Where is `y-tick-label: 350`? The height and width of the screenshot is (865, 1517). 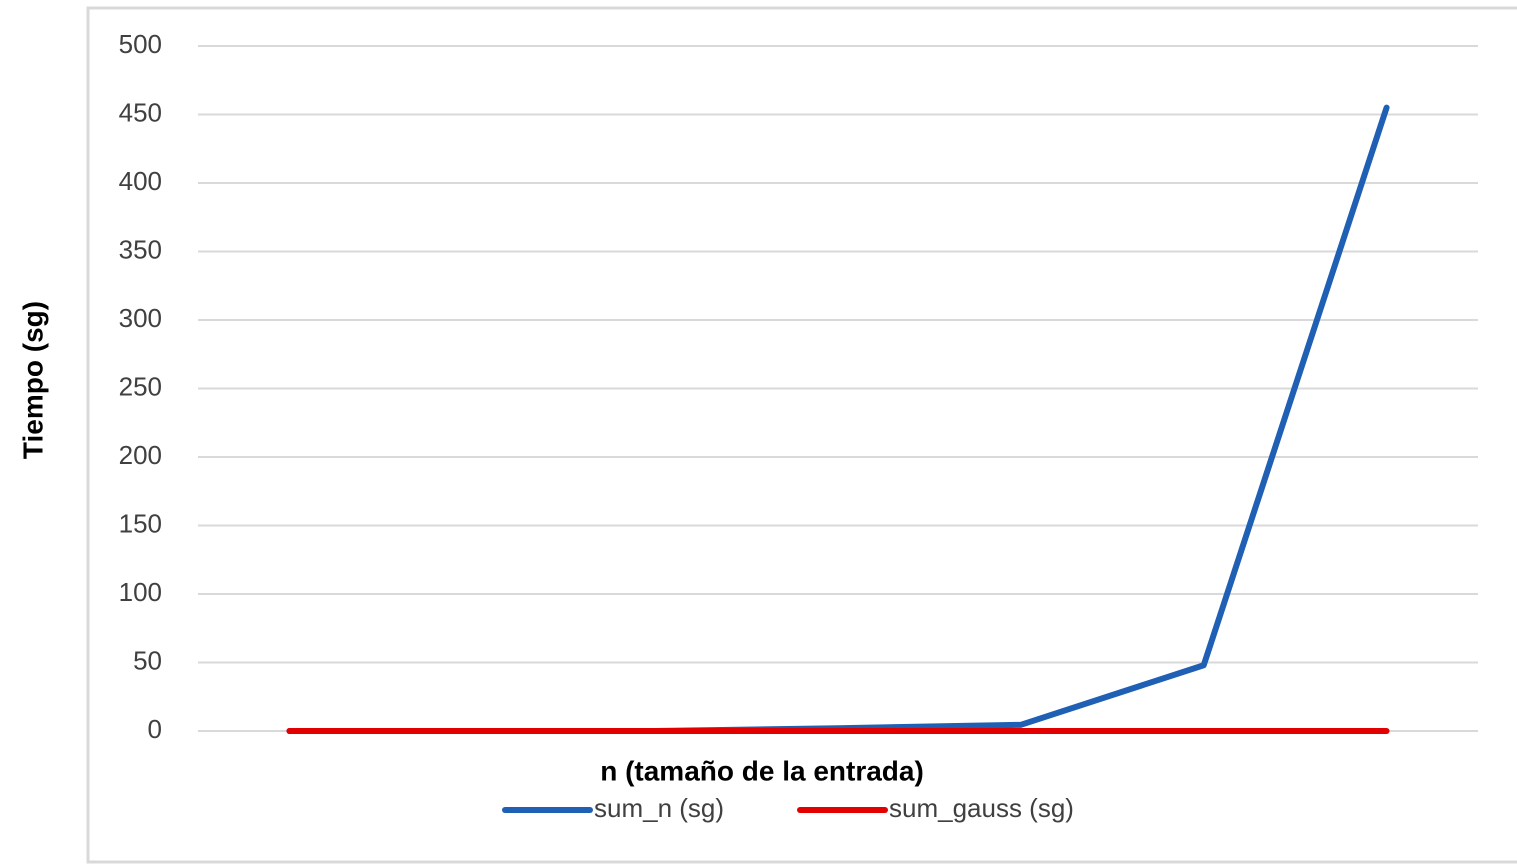
y-tick-label: 350 is located at coordinates (140, 249).